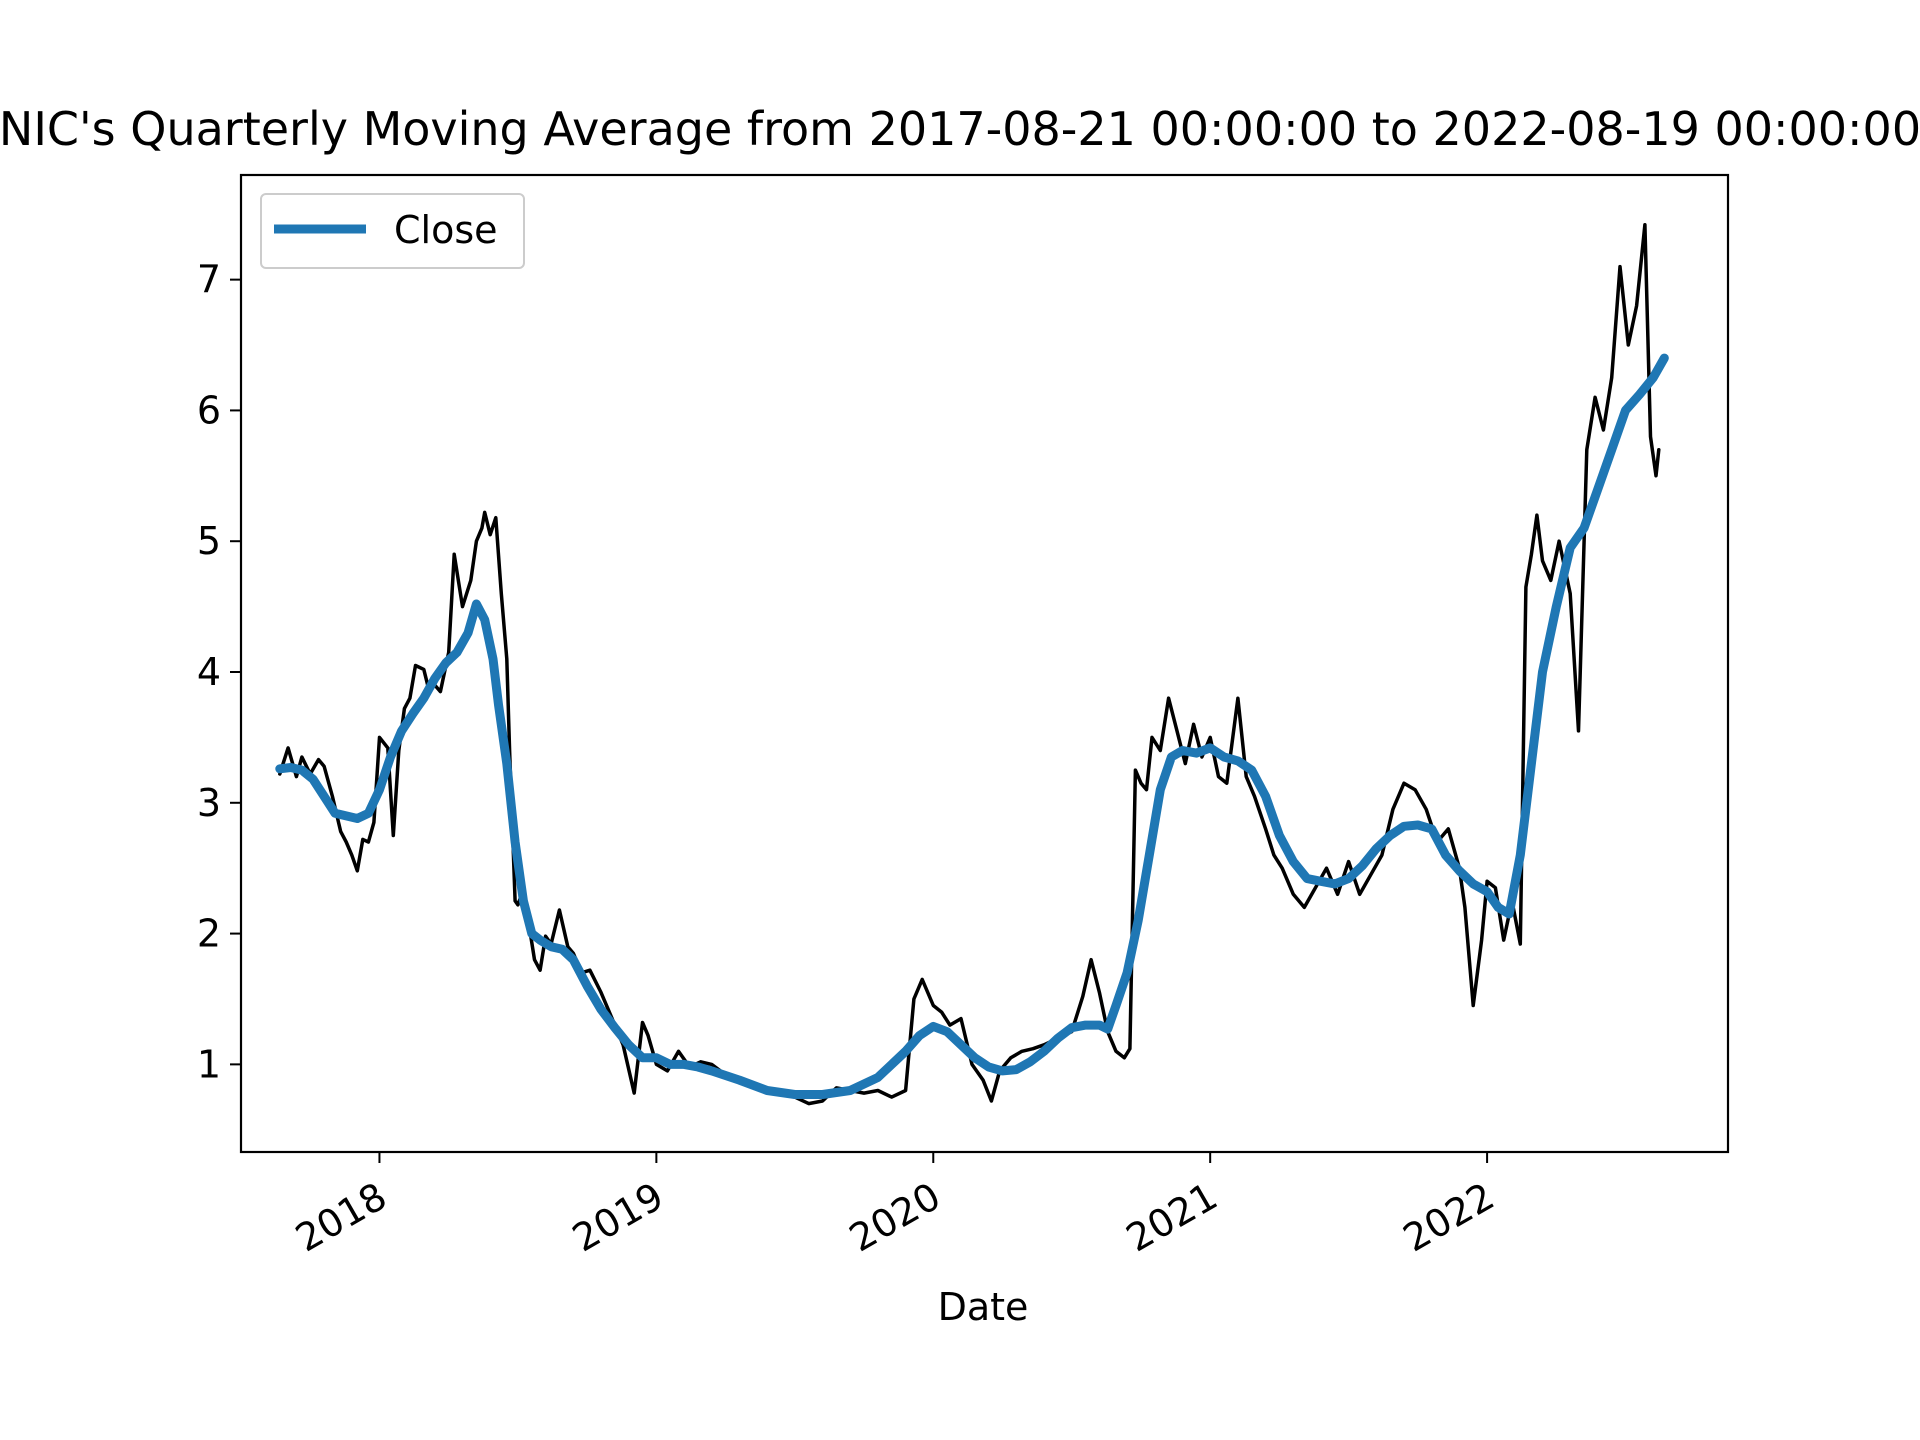 The image size is (1920, 1440). I want to click on y-tick-label: 3, so click(209, 803).